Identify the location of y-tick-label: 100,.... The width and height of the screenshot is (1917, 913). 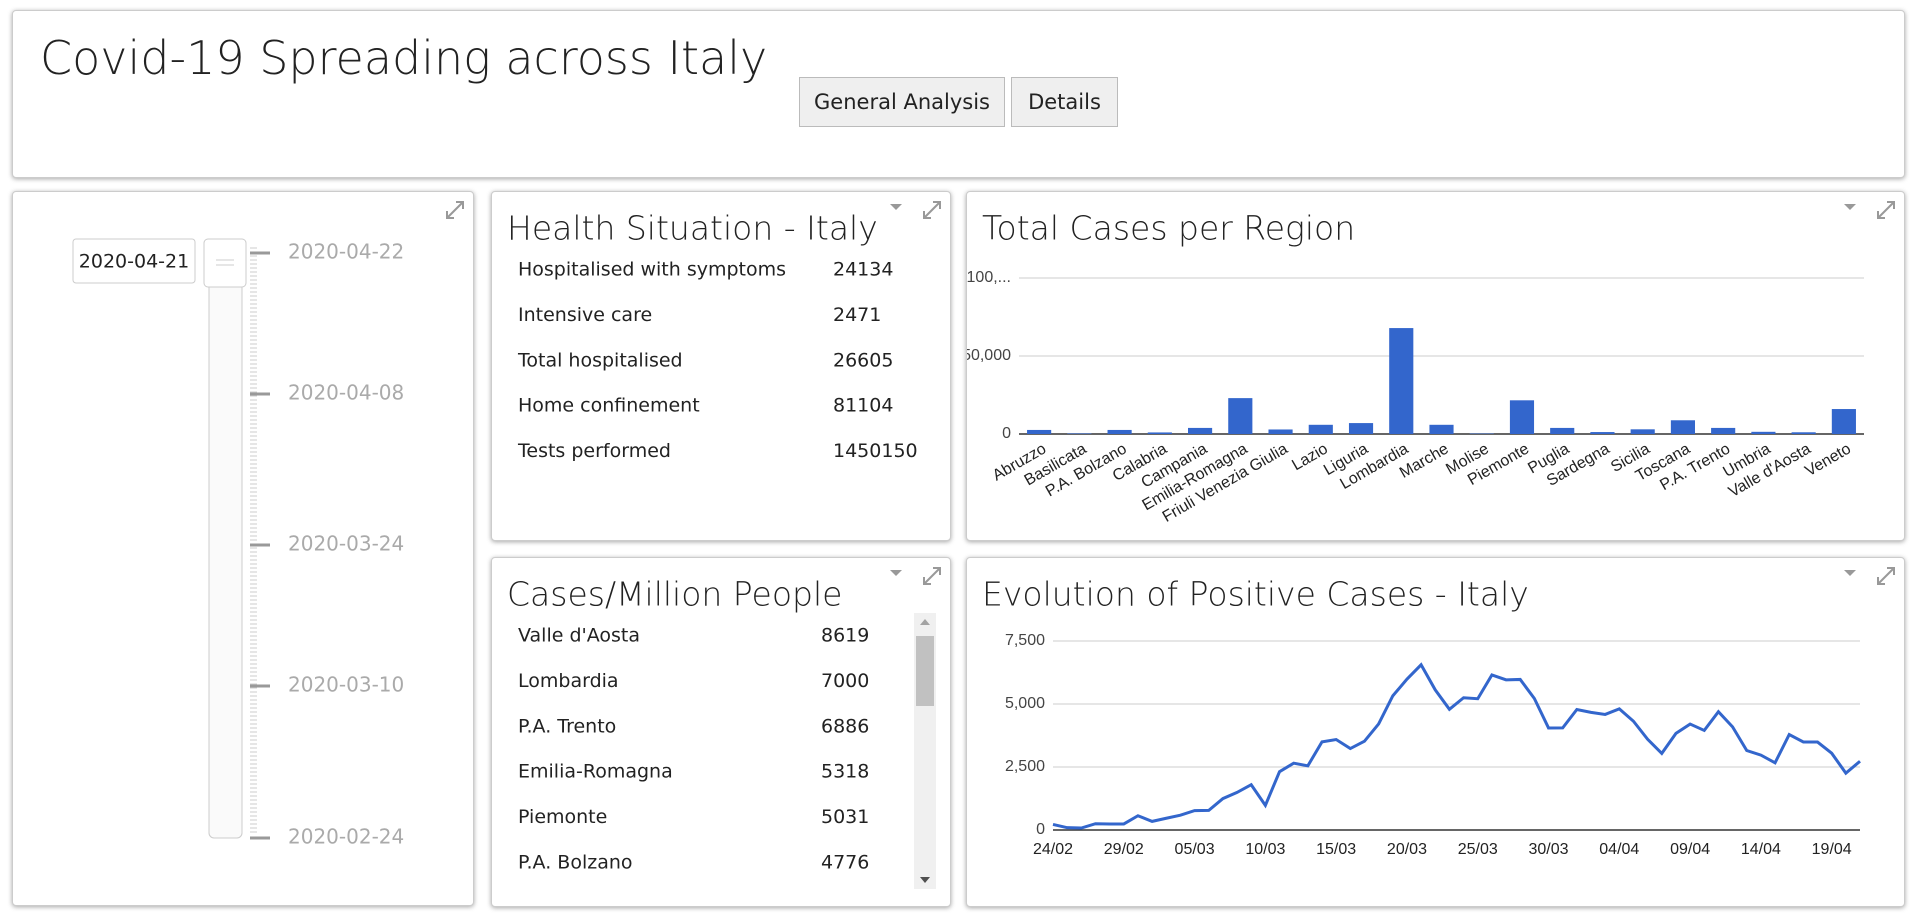
(989, 277).